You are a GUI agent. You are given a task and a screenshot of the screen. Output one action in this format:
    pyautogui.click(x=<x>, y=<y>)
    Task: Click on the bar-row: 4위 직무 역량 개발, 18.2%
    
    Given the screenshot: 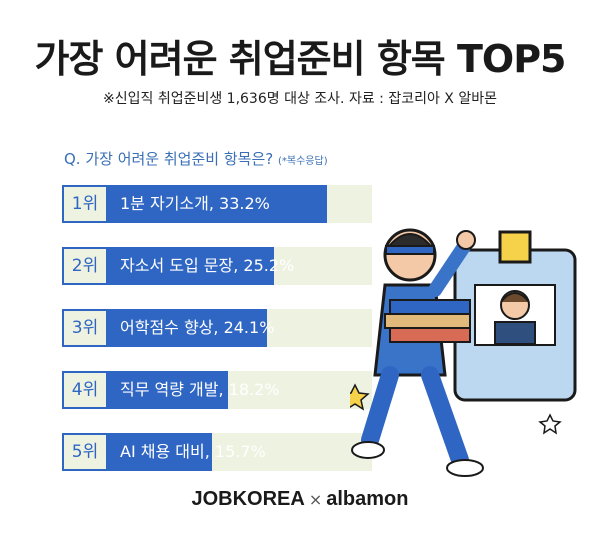 What is the action you would take?
    pyautogui.click(x=217, y=390)
    